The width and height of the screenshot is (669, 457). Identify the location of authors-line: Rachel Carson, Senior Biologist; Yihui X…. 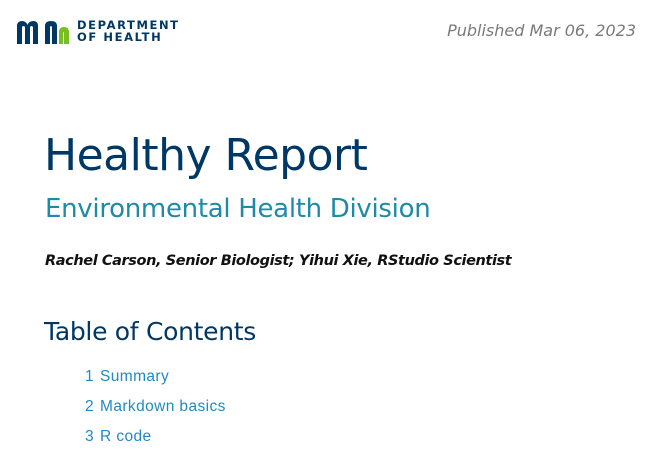
(278, 261).